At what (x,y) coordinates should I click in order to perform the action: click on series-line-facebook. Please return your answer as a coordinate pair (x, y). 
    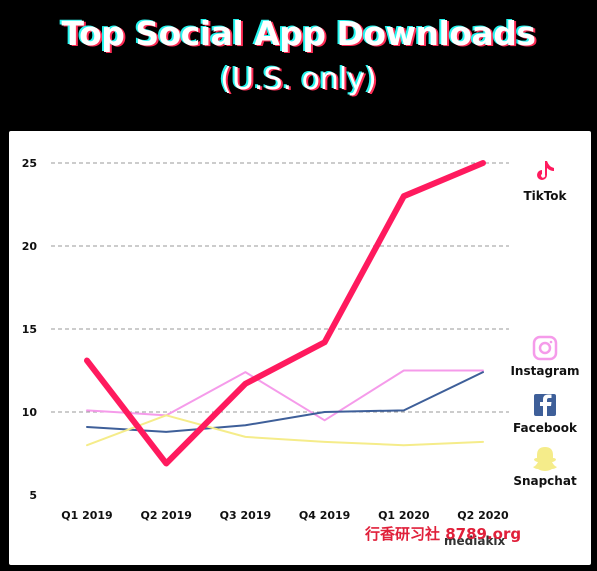
    Looking at the image, I should click on (285, 402).